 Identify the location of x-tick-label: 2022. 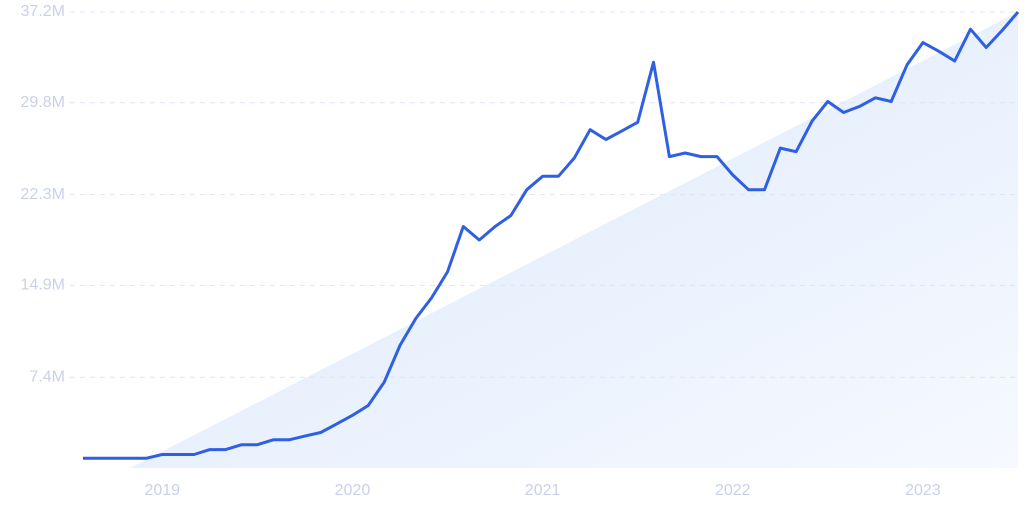
(733, 490).